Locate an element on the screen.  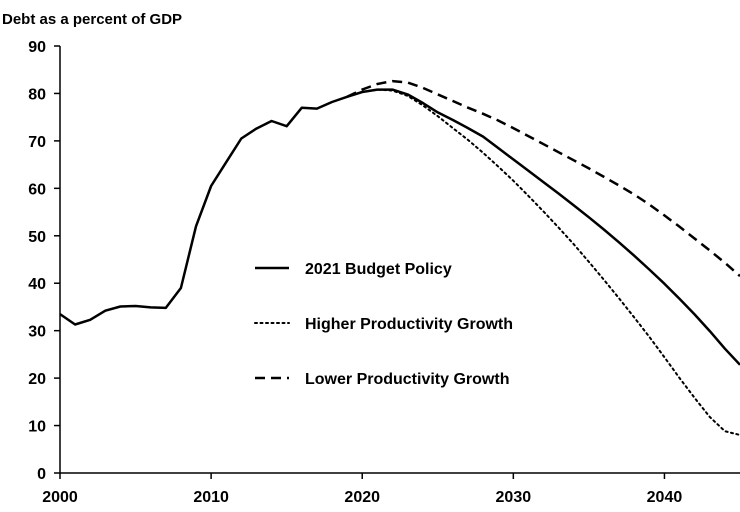
legend-label-1: Higher Productivity Growth is located at coordinates (409, 324).